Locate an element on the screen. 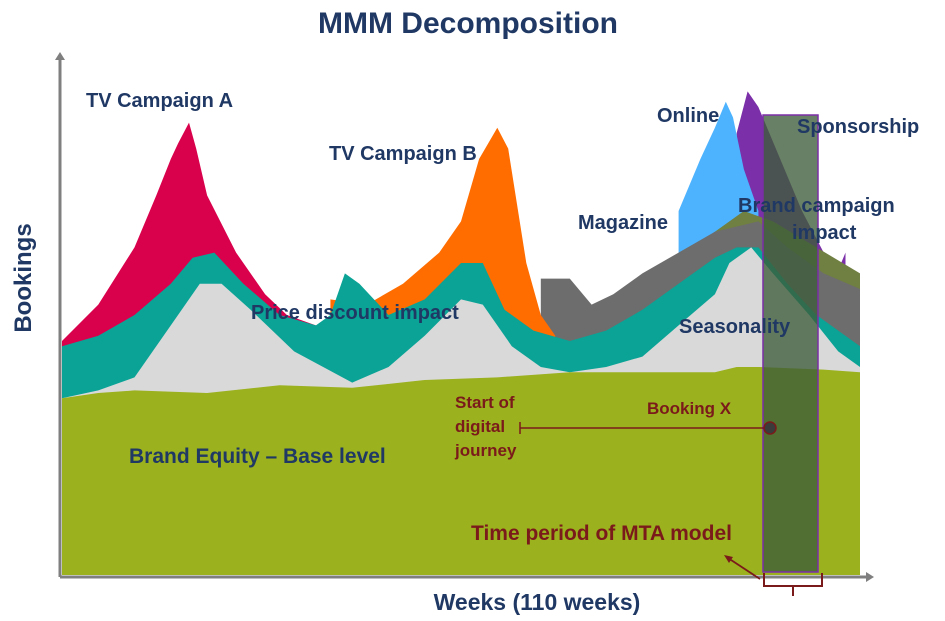 The width and height of the screenshot is (945, 621). mta-arrow is located at coordinates (744, 568).